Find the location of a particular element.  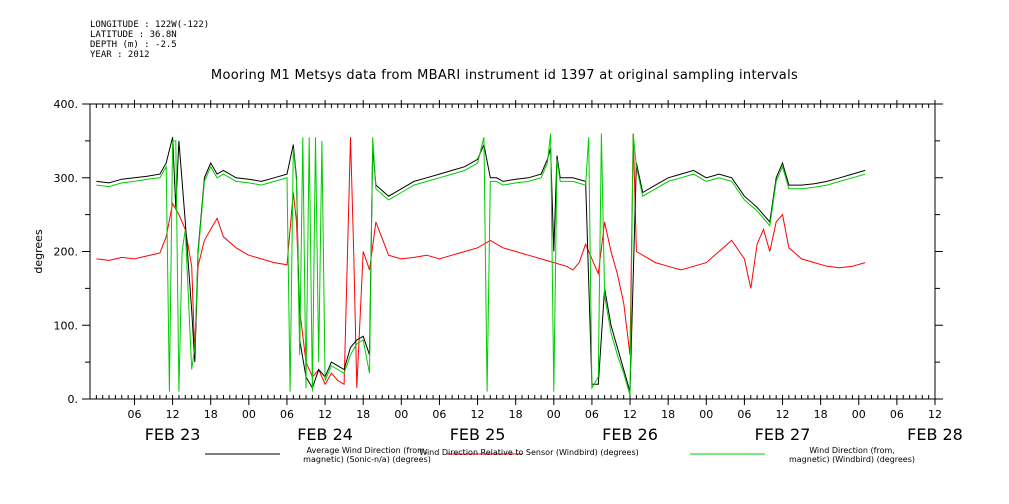

y-tick-label: 200. is located at coordinates (66, 252).